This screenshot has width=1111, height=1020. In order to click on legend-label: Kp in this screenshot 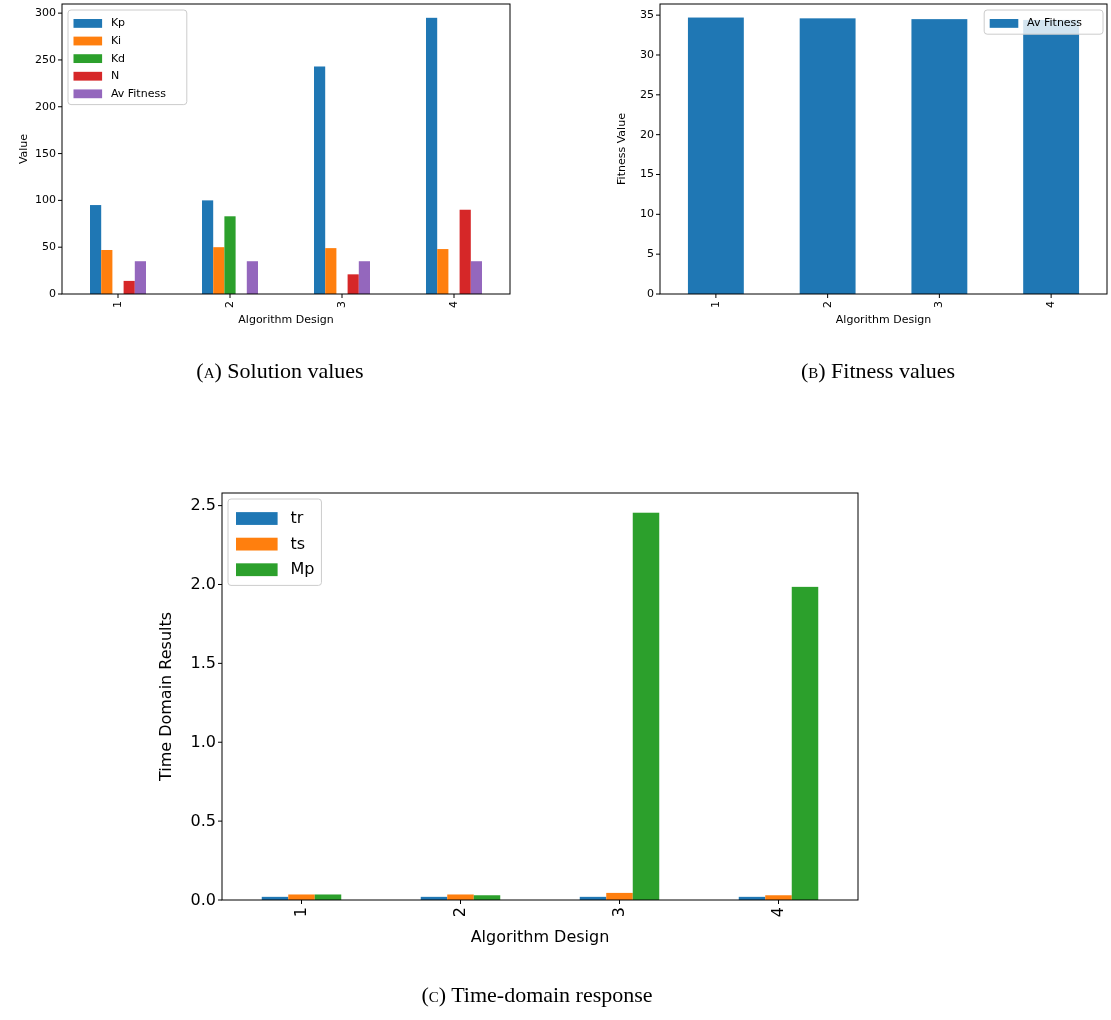, I will do `click(118, 23)`.